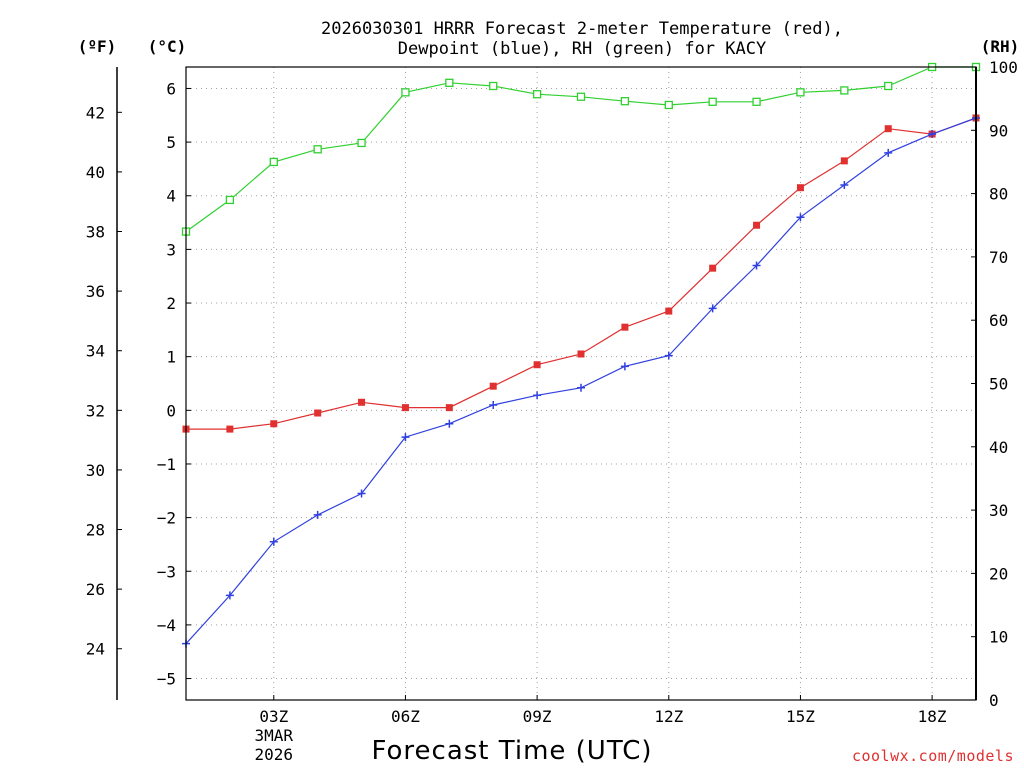 The height and width of the screenshot is (768, 1024). Describe the element at coordinates (998, 384) in the screenshot. I see `rh-tick-label: 50` at that location.